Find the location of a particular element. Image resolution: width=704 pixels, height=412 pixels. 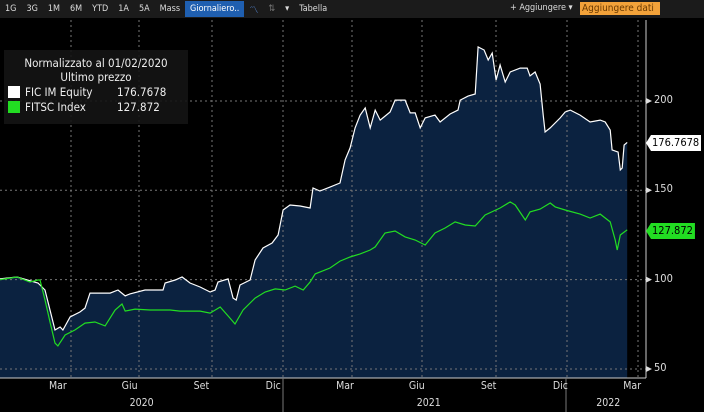

year-label: 2020 is located at coordinates (141, 403).